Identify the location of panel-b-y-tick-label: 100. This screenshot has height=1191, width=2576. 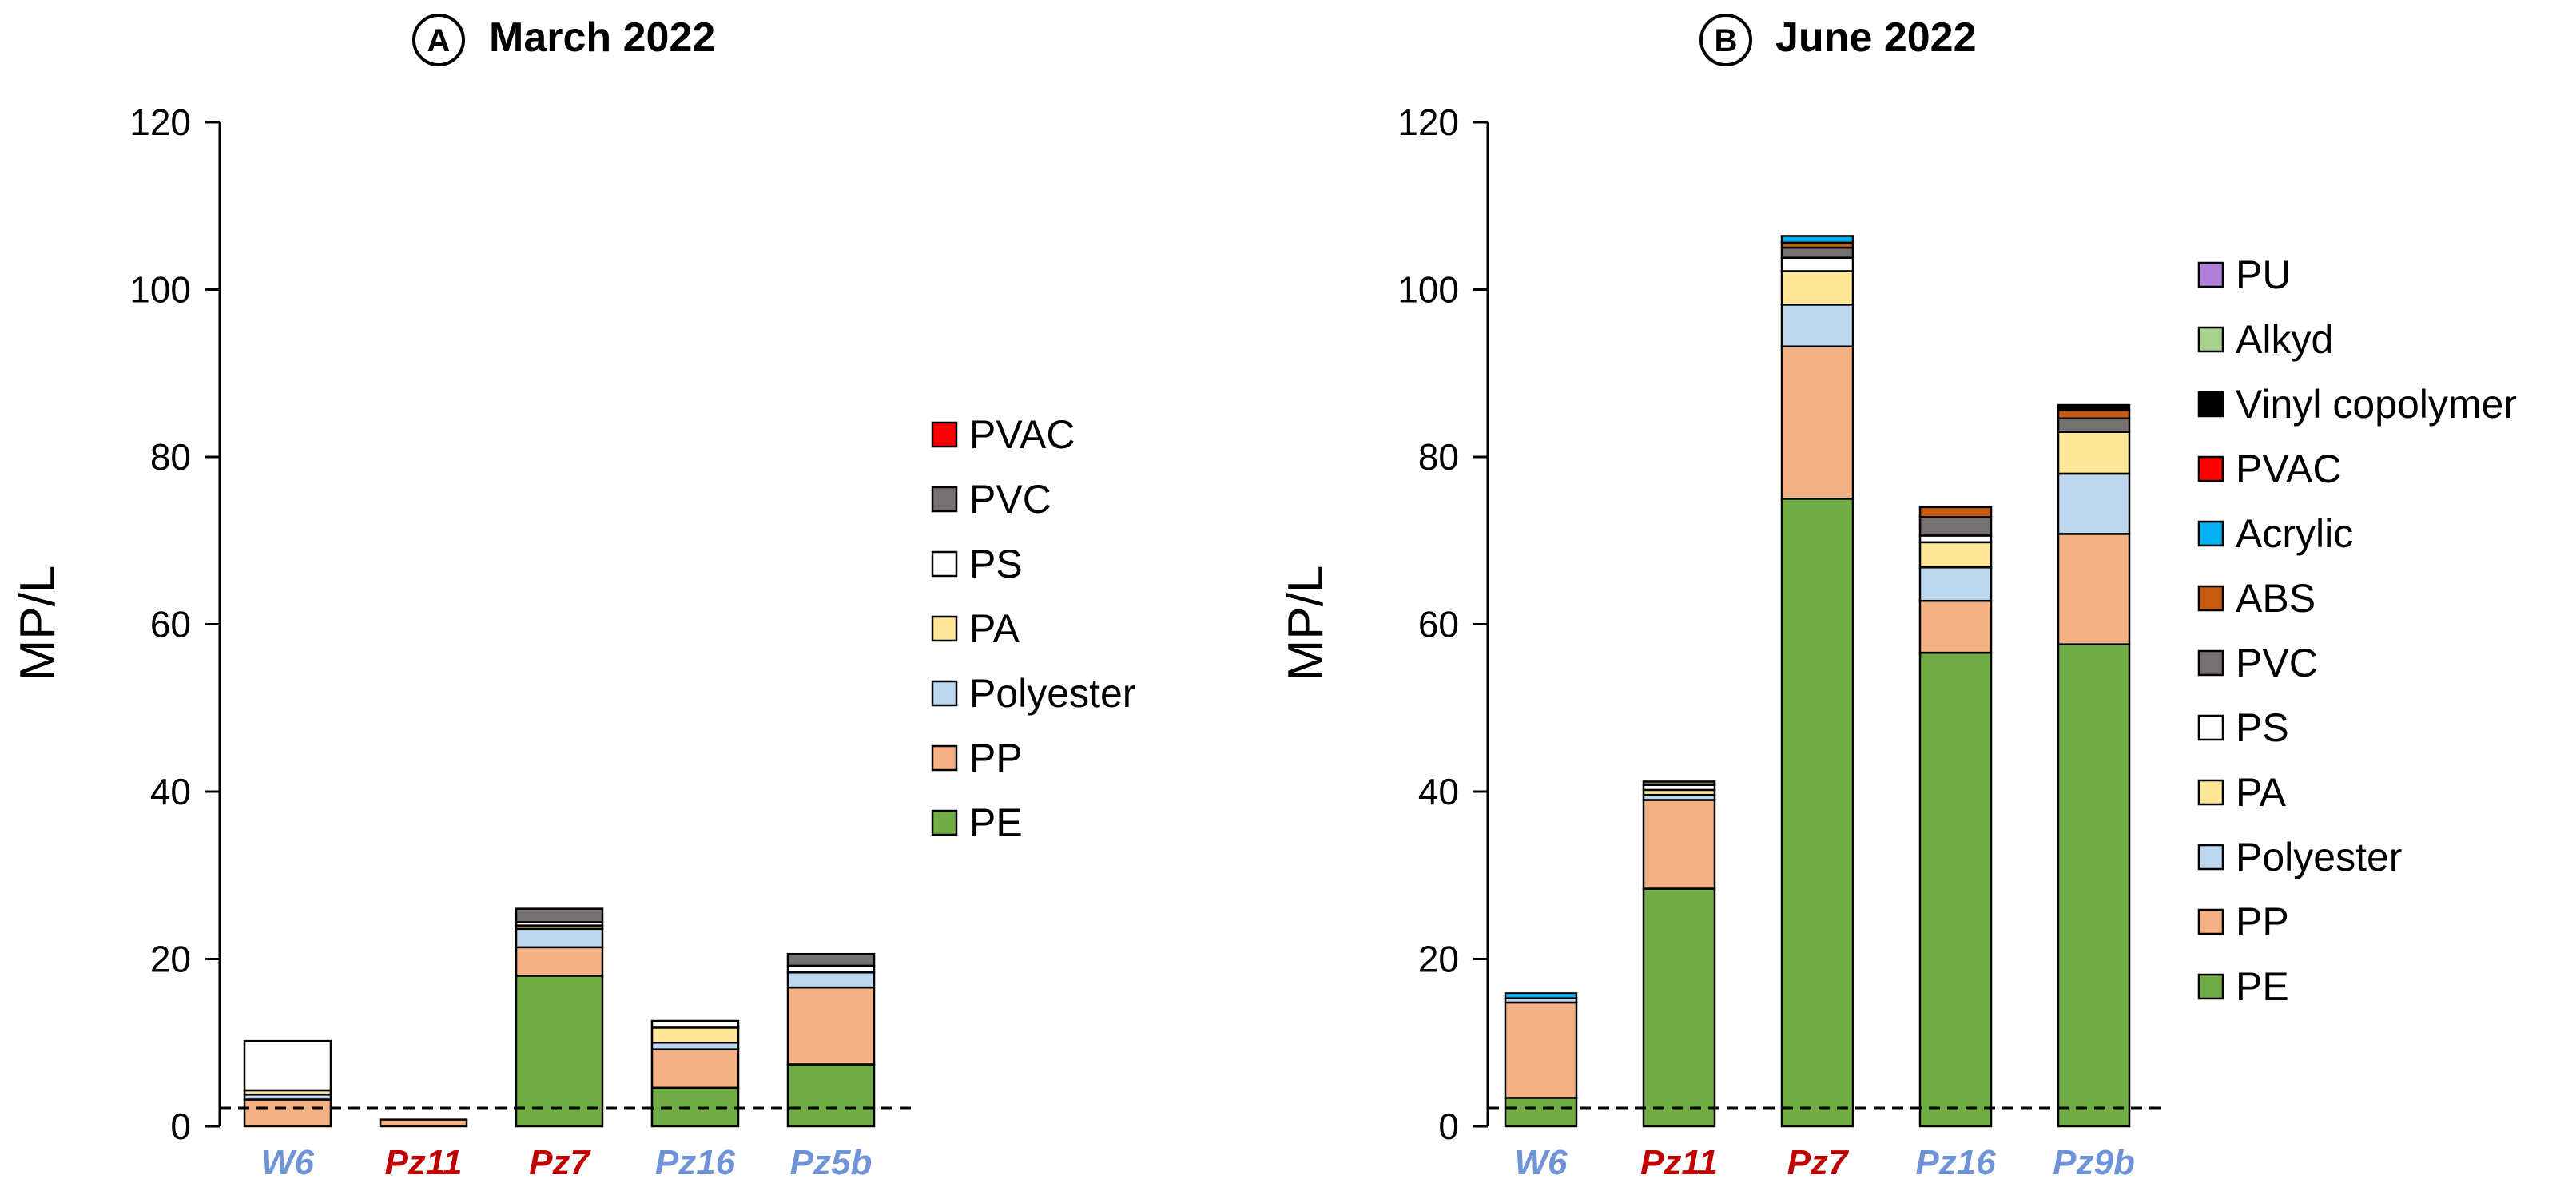
(1428, 290).